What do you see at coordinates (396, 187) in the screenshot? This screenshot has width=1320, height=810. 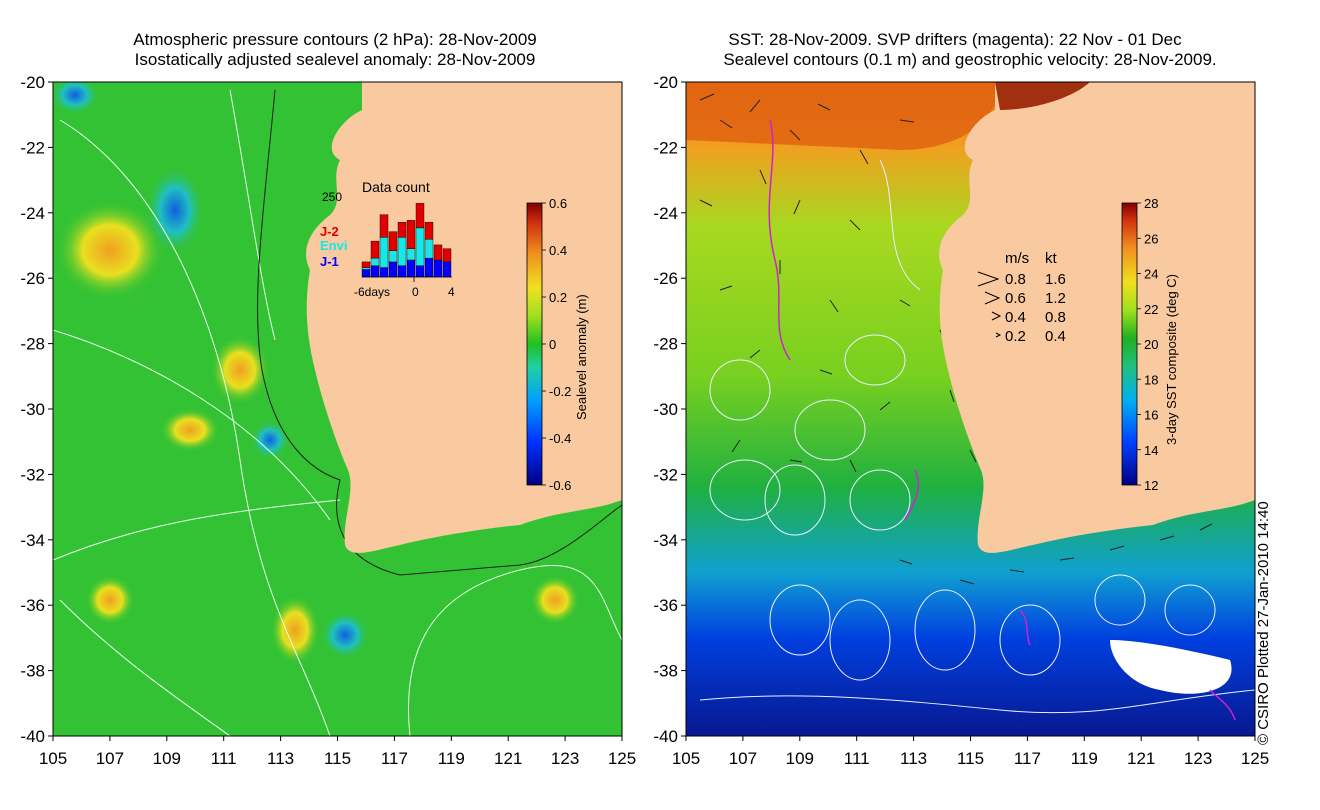 I see `data-count-title: Data count` at bounding box center [396, 187].